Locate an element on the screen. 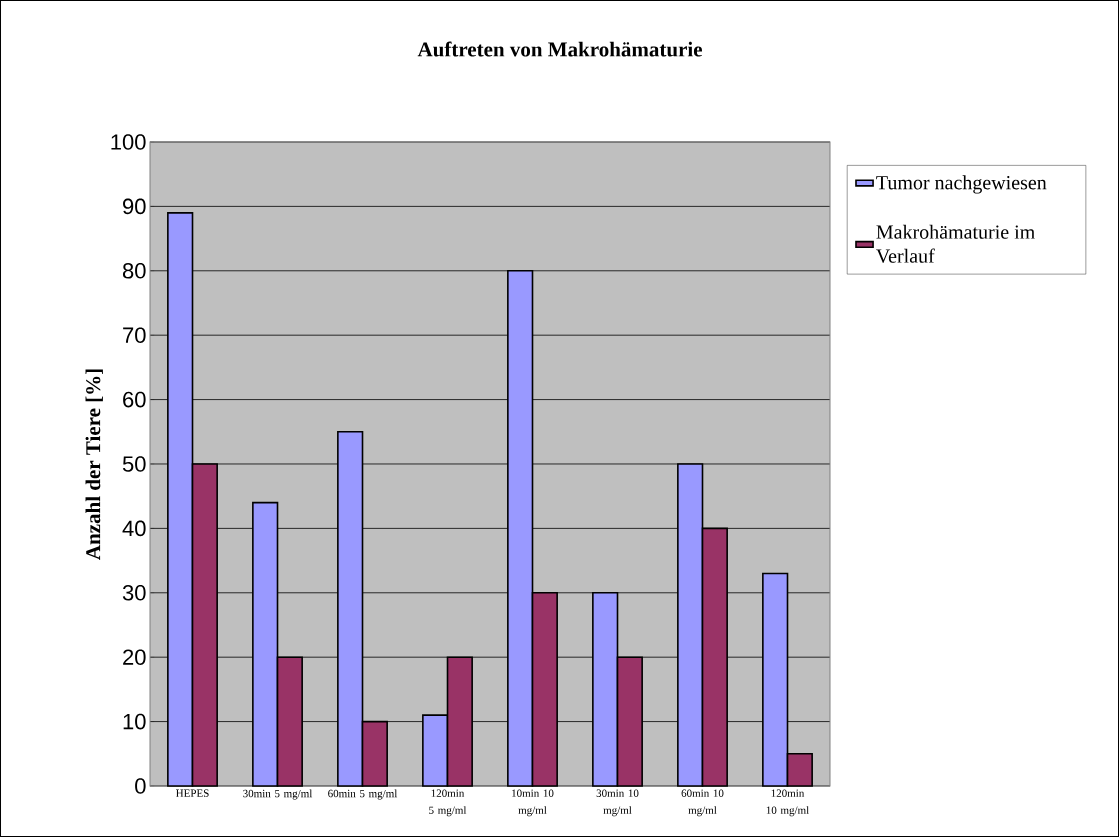  legend-label: Tumor nachgewiesen is located at coordinates (961, 184).